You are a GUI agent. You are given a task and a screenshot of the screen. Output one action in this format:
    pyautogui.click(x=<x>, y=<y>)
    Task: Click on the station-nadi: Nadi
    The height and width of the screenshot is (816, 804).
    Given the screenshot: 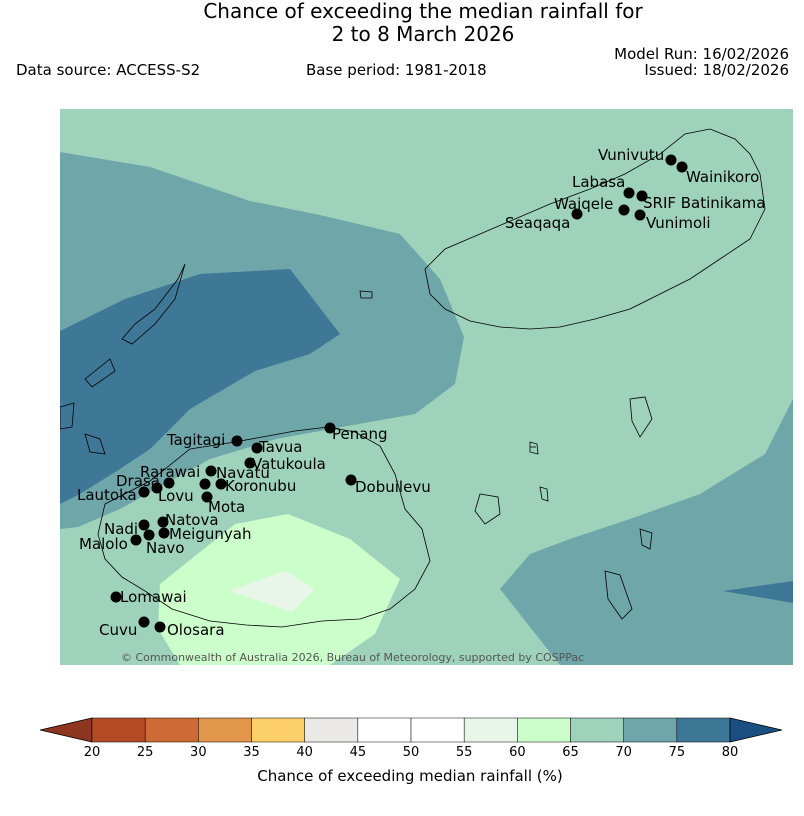 What is the action you would take?
    pyautogui.click(x=127, y=528)
    